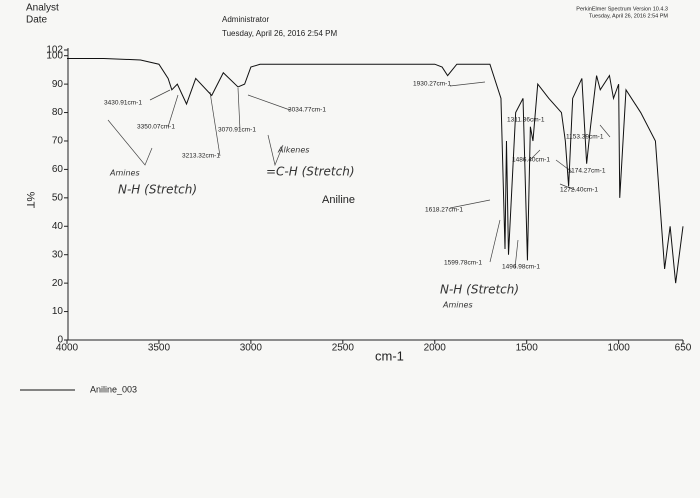  Describe the element at coordinates (435, 348) in the screenshot. I see `x-tick-label: 2000` at that location.